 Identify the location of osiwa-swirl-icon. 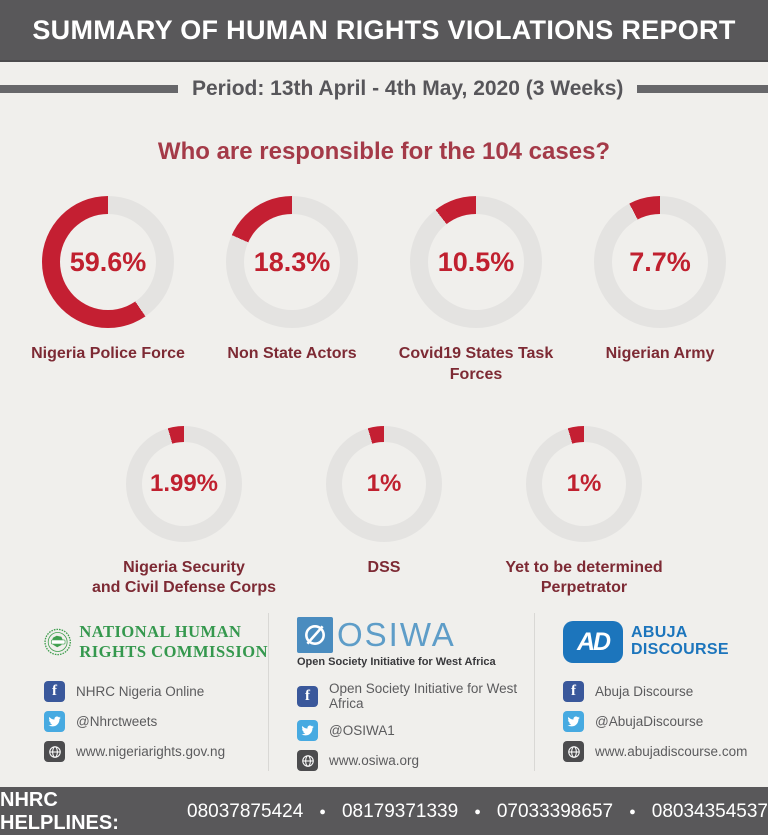
(315, 635).